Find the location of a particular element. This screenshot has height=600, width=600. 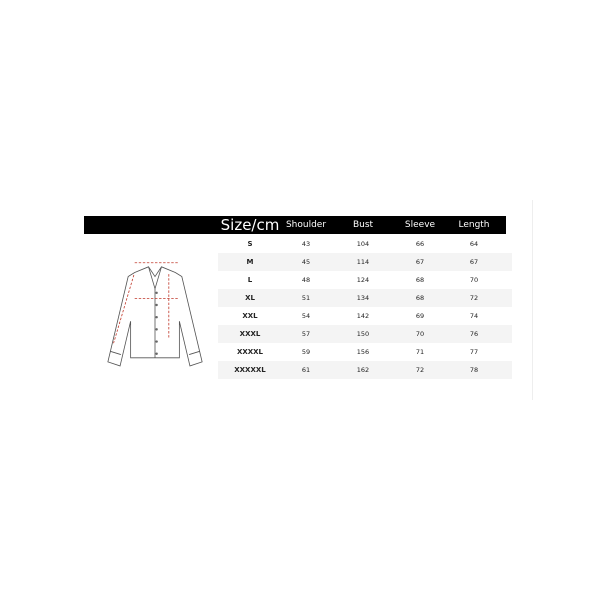

cell-shoulder: 57 is located at coordinates (306, 334).